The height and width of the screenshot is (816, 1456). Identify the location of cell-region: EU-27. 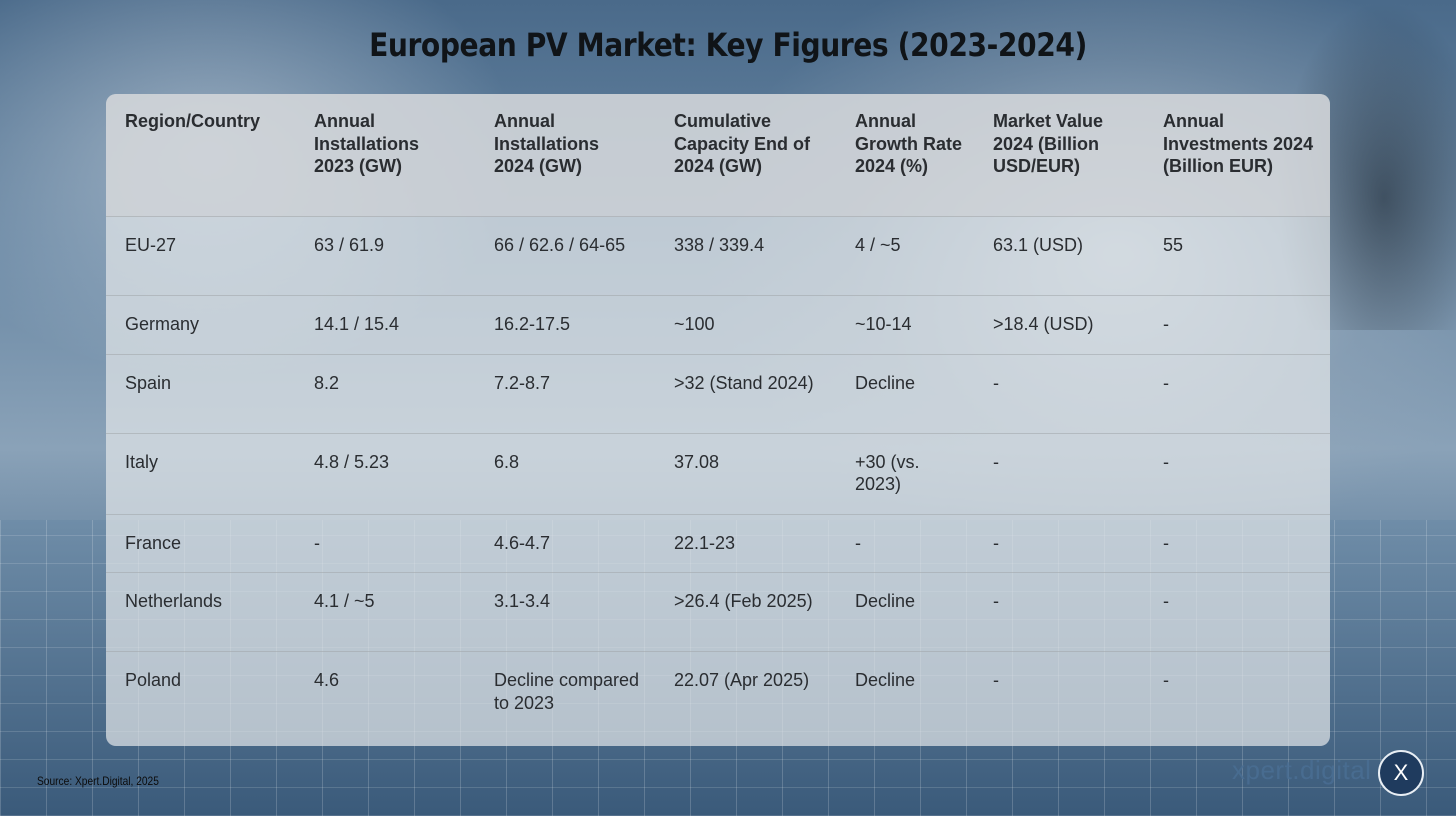
(200, 256).